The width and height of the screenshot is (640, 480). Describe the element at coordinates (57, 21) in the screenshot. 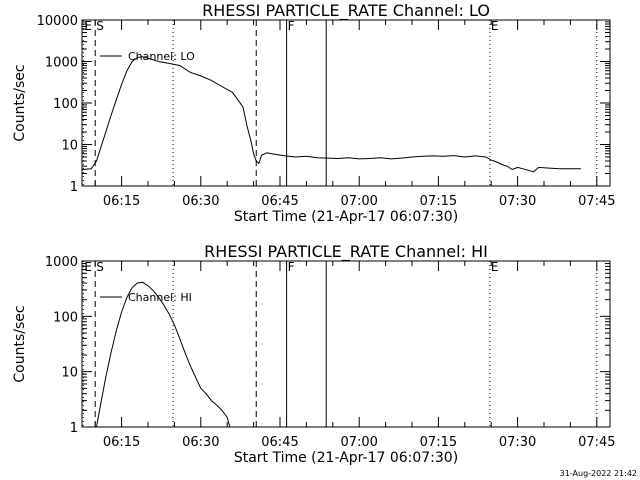

I see `y-tick-label: 10000` at that location.